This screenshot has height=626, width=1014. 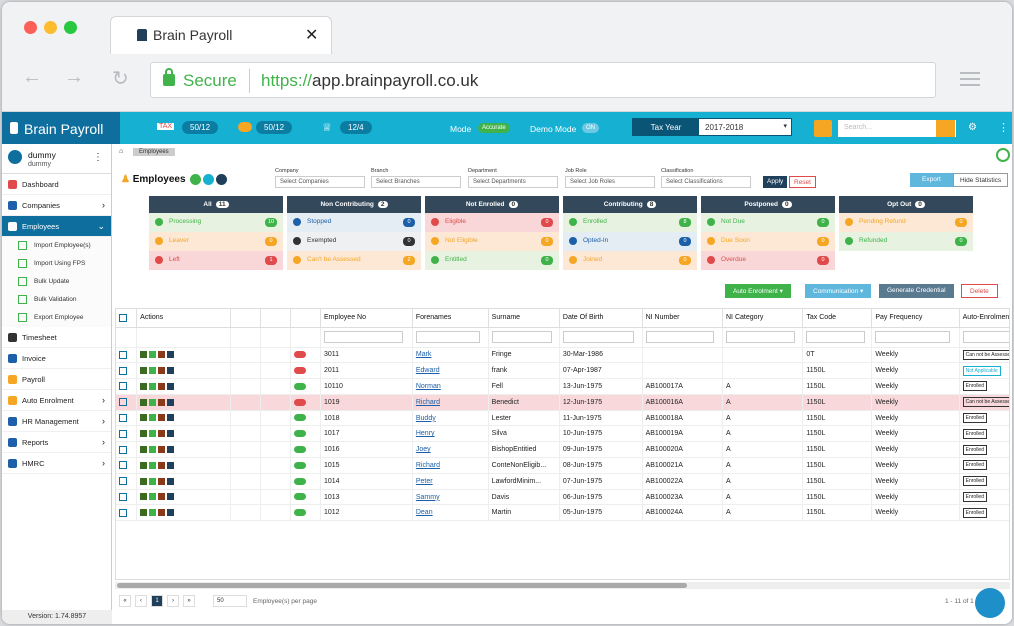 What do you see at coordinates (423, 450) in the screenshot?
I see `forename-link: Joey` at bounding box center [423, 450].